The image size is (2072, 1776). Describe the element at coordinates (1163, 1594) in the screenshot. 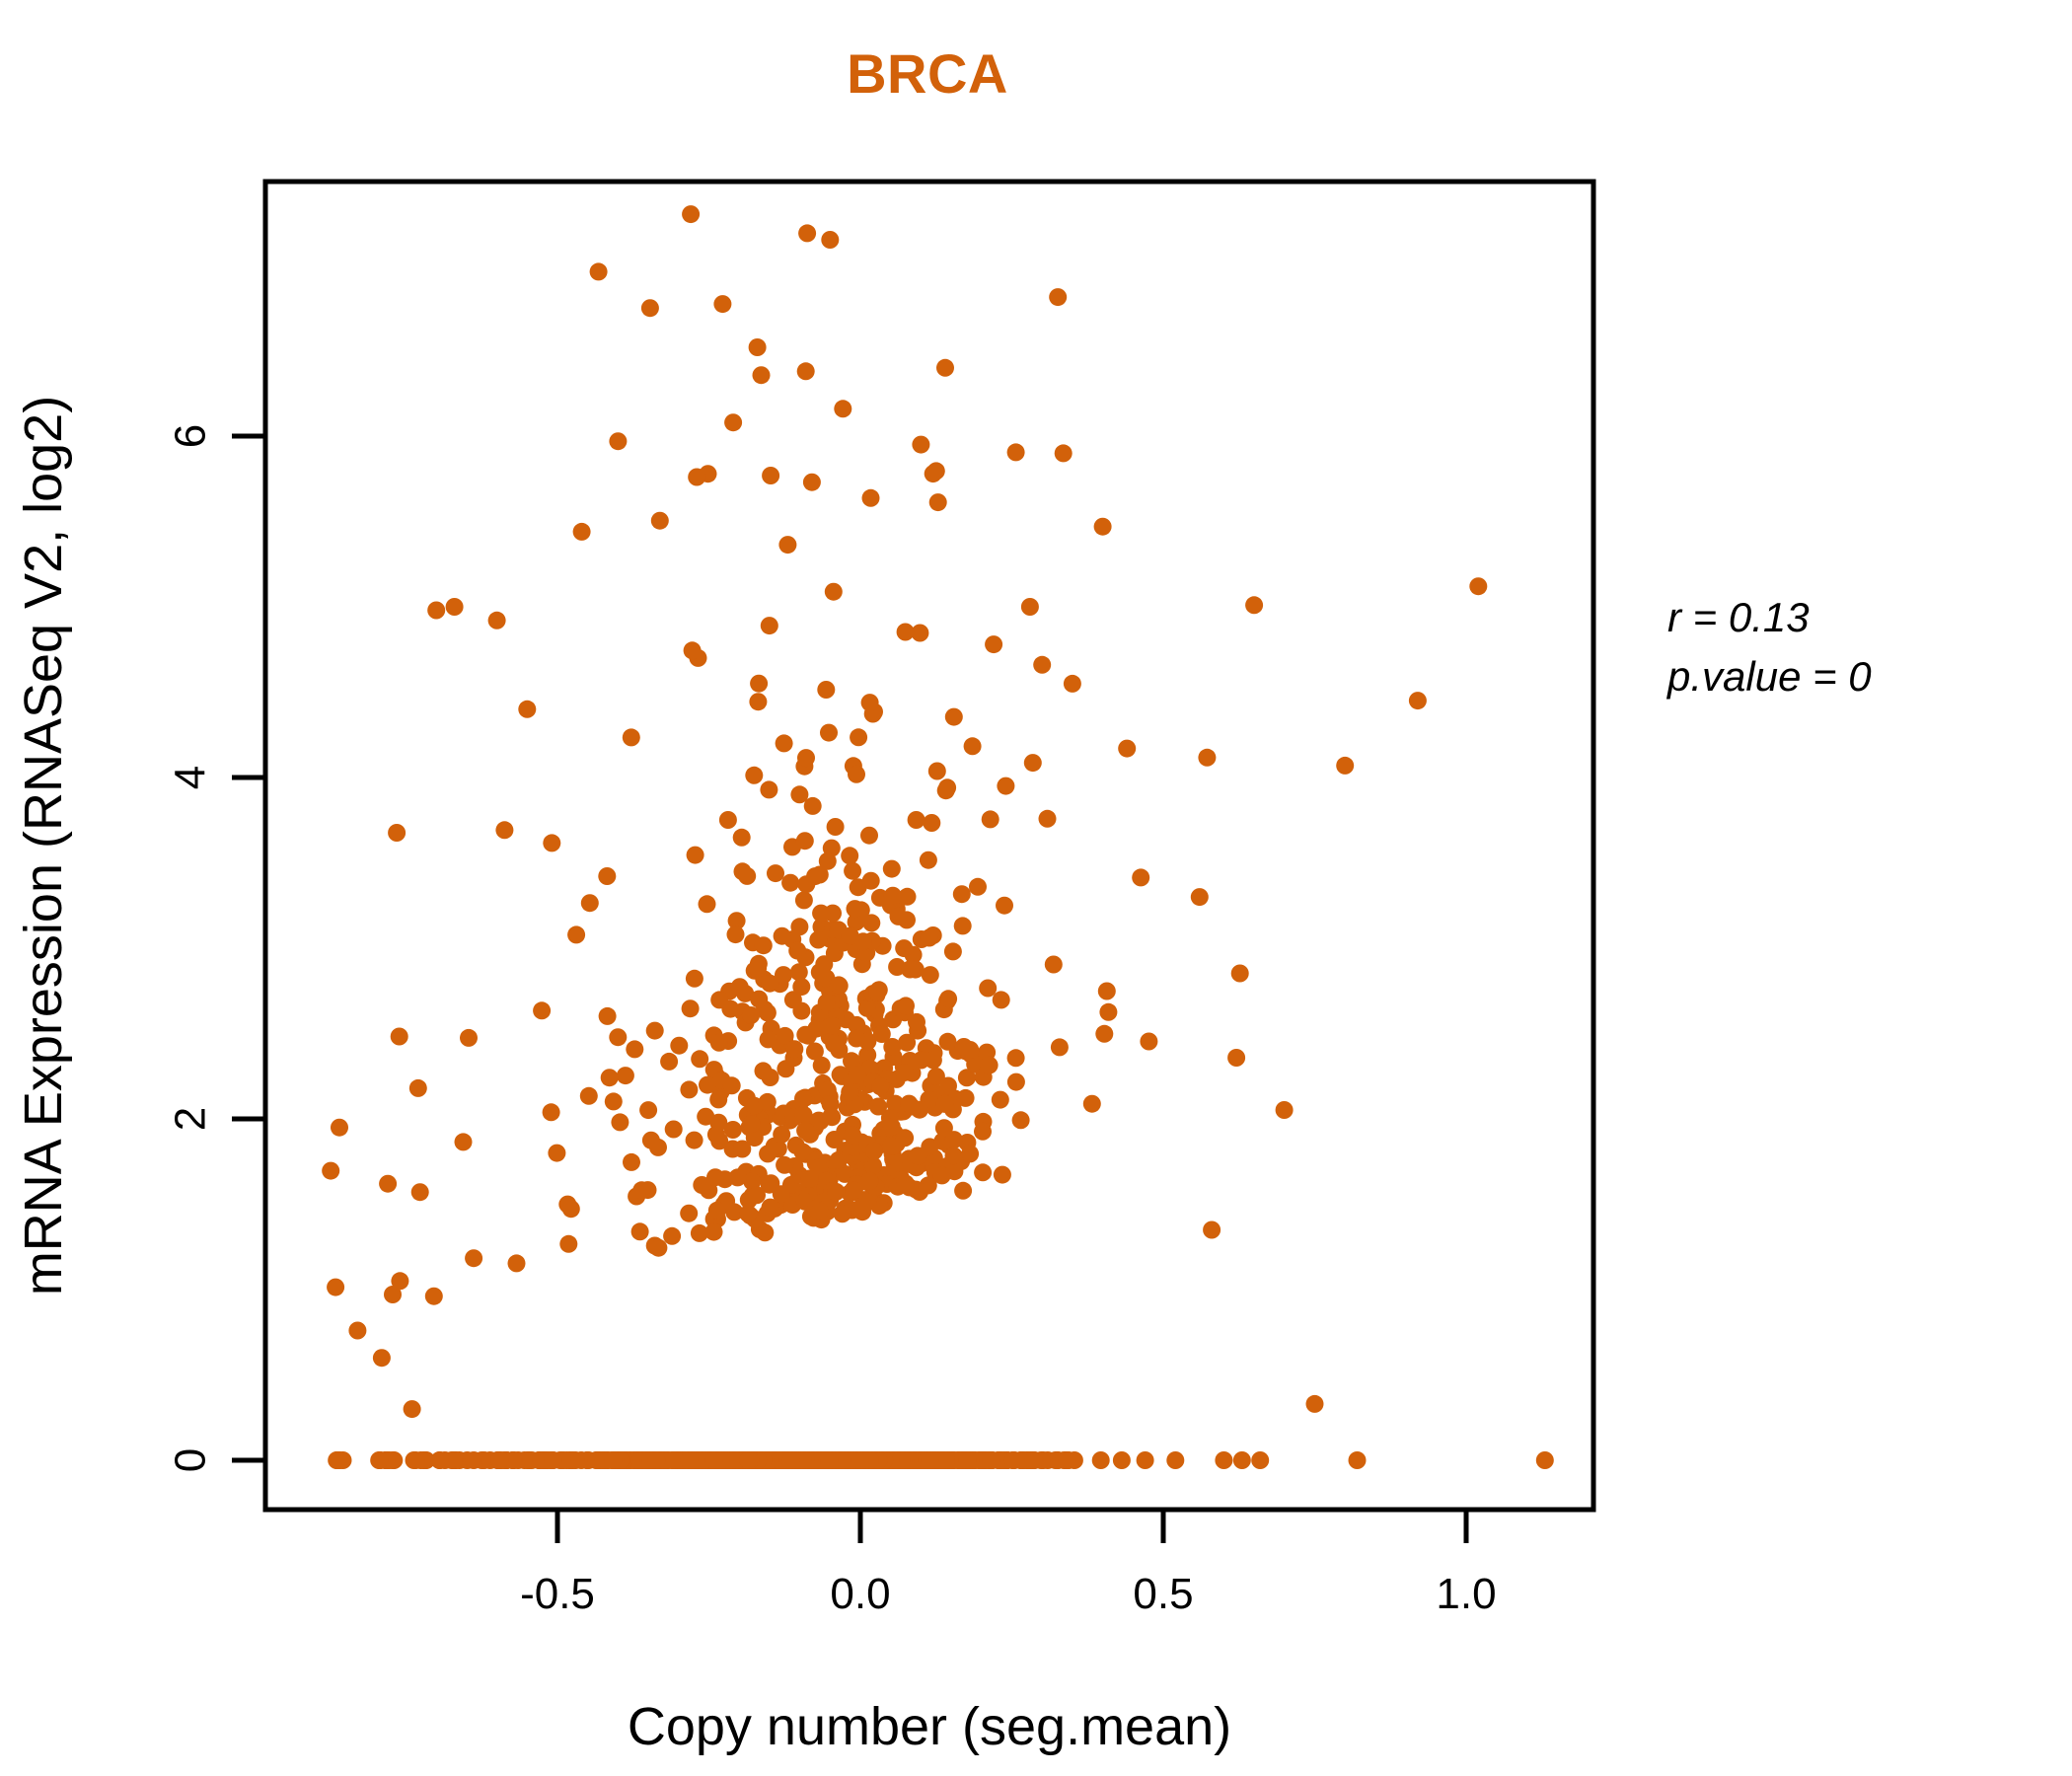

I see `x-tick-label: 0.5` at that location.